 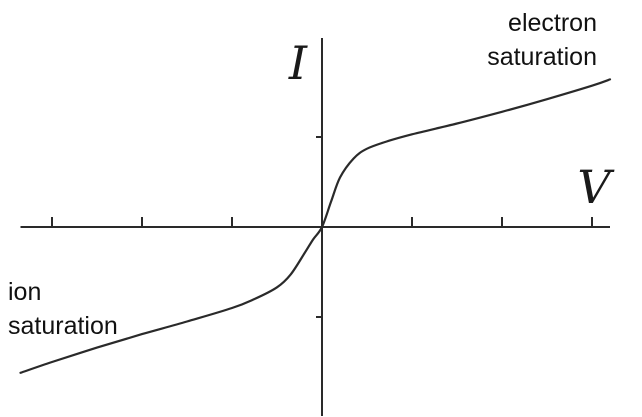 What do you see at coordinates (298, 63) in the screenshot?
I see `y-axis-title: I` at bounding box center [298, 63].